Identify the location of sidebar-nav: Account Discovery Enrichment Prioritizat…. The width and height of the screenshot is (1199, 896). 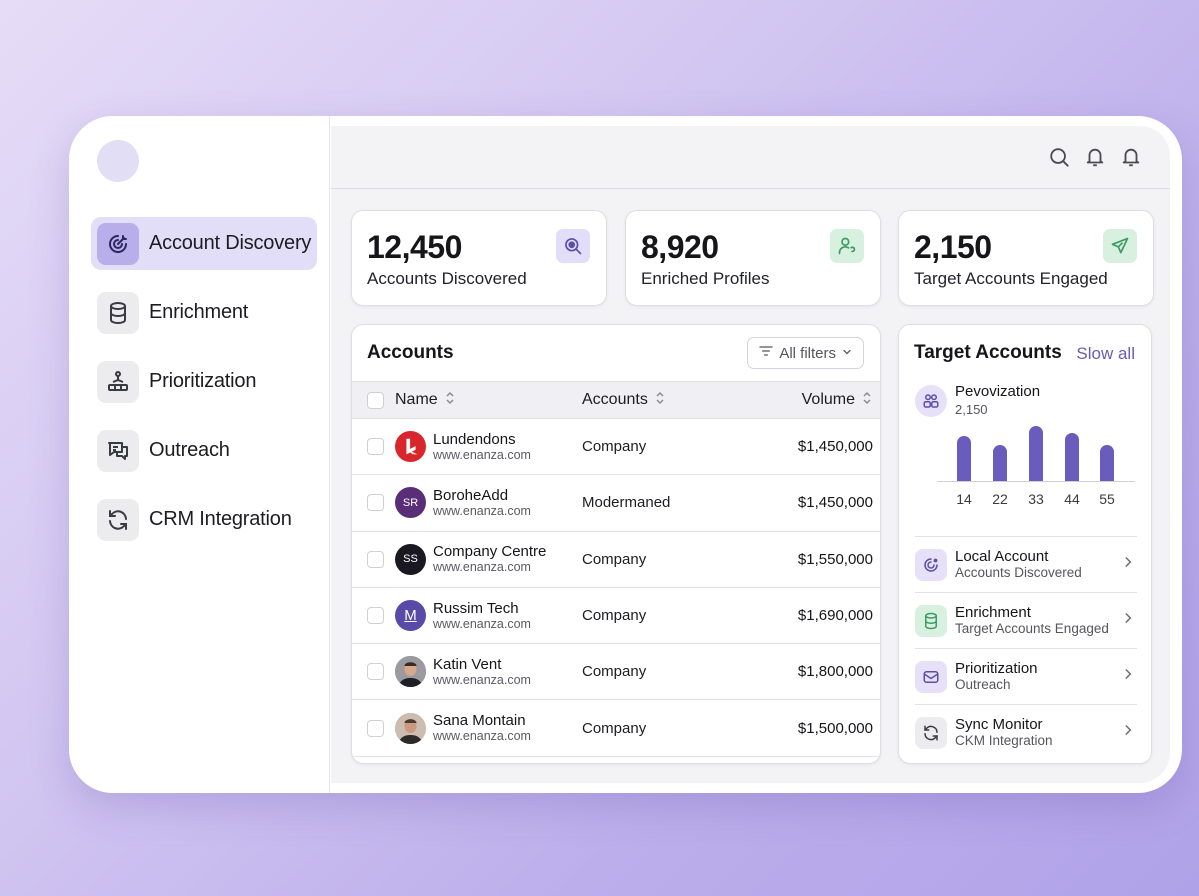
(204, 389).